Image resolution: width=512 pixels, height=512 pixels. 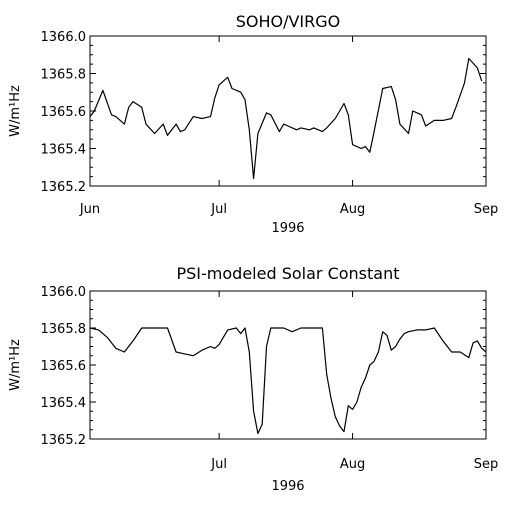 What do you see at coordinates (89, 209) in the screenshot?
I see `x-tick-label: Jun` at bounding box center [89, 209].